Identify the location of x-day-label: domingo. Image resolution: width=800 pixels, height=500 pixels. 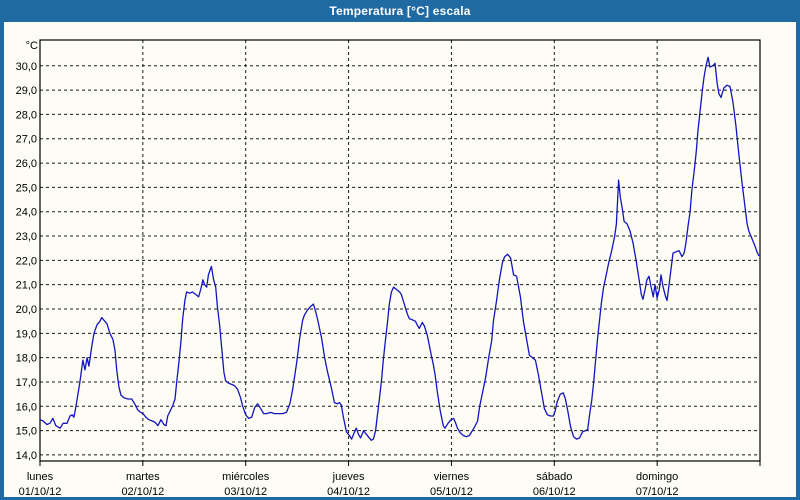
(657, 477).